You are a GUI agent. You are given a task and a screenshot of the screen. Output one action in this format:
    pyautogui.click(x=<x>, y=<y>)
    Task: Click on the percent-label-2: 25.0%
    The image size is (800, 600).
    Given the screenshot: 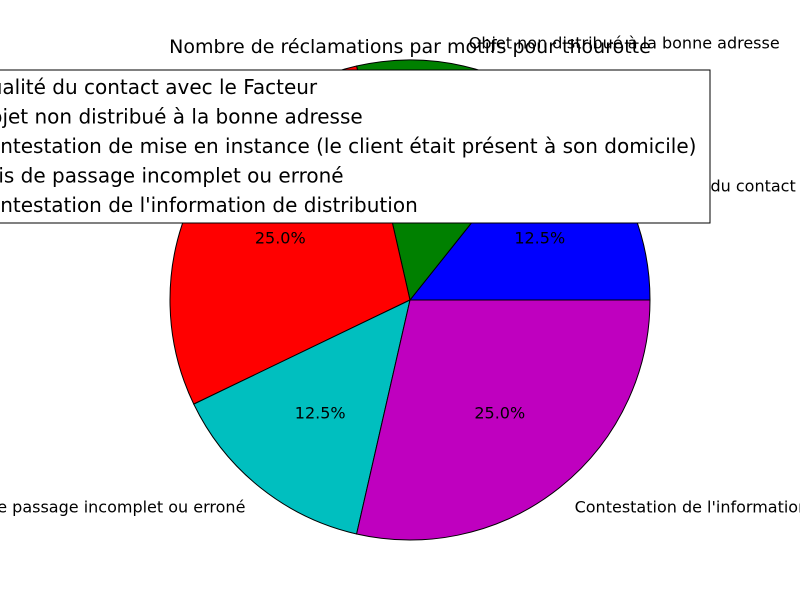 What is the action you would take?
    pyautogui.click(x=280, y=238)
    